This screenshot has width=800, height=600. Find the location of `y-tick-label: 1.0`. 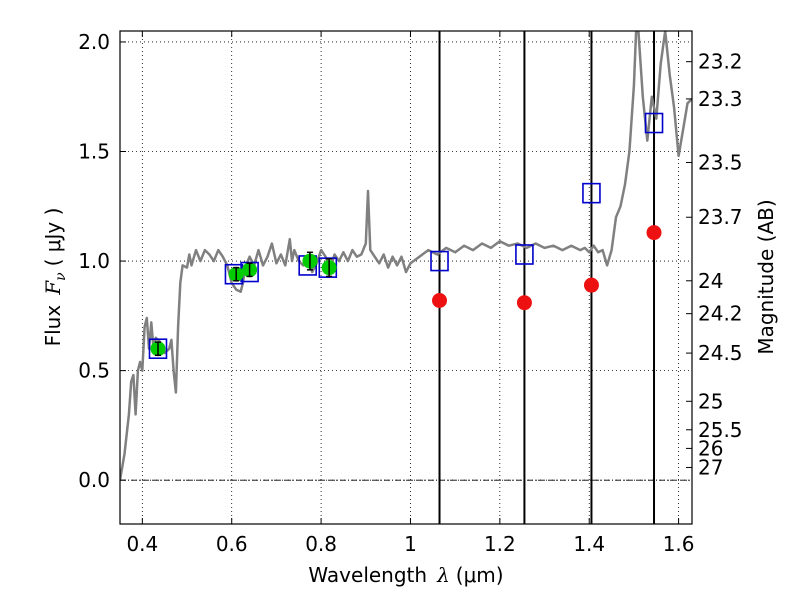

y-tick-label: 1.0 is located at coordinates (94, 261).